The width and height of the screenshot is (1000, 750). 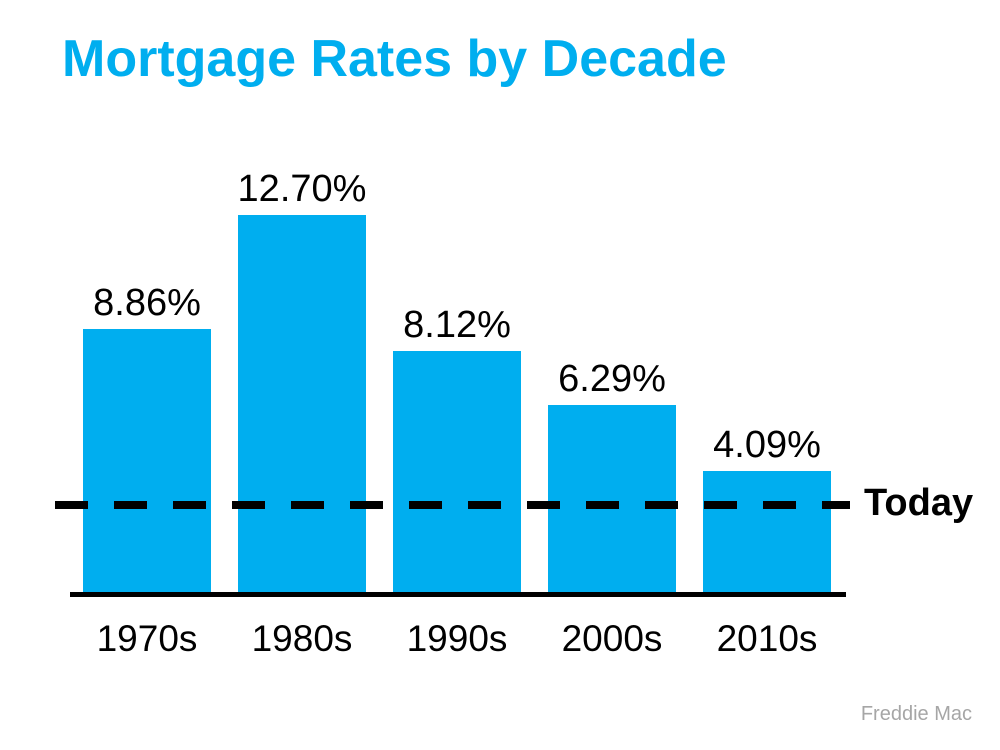 I want to click on bar-1970s, so click(x=147, y=460).